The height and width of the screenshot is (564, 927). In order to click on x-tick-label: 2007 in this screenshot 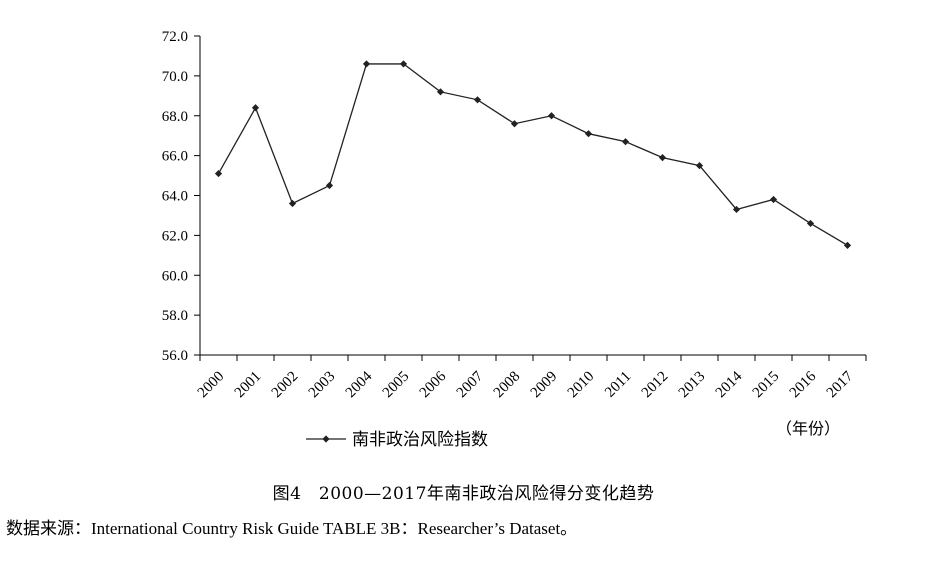, I will do `click(470, 384)`.